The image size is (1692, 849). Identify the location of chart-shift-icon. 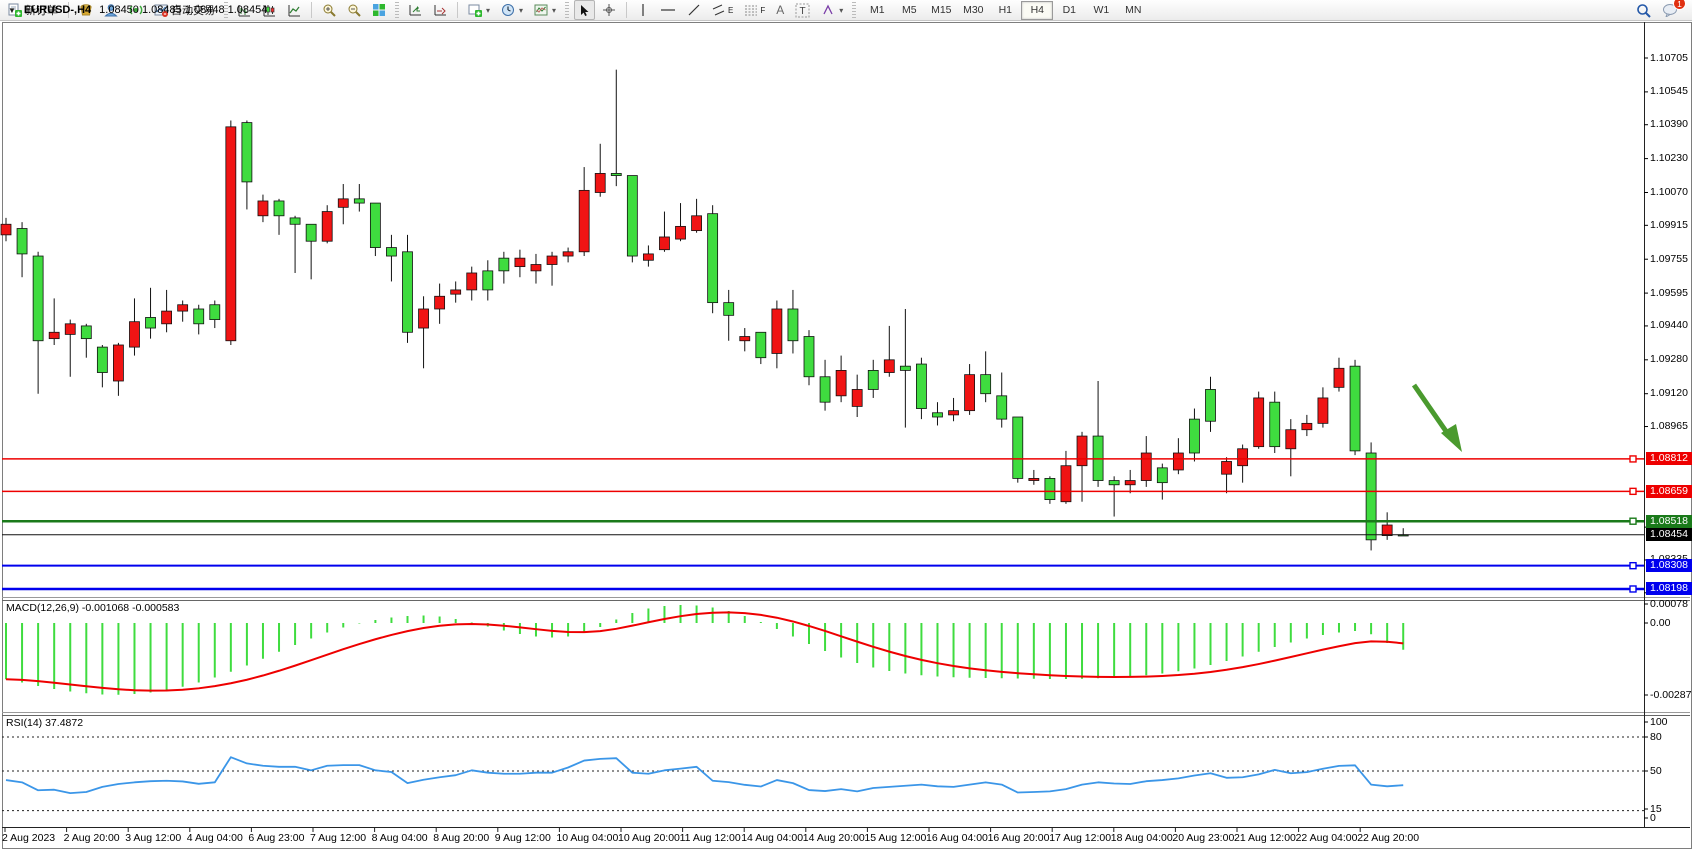
(415, 10).